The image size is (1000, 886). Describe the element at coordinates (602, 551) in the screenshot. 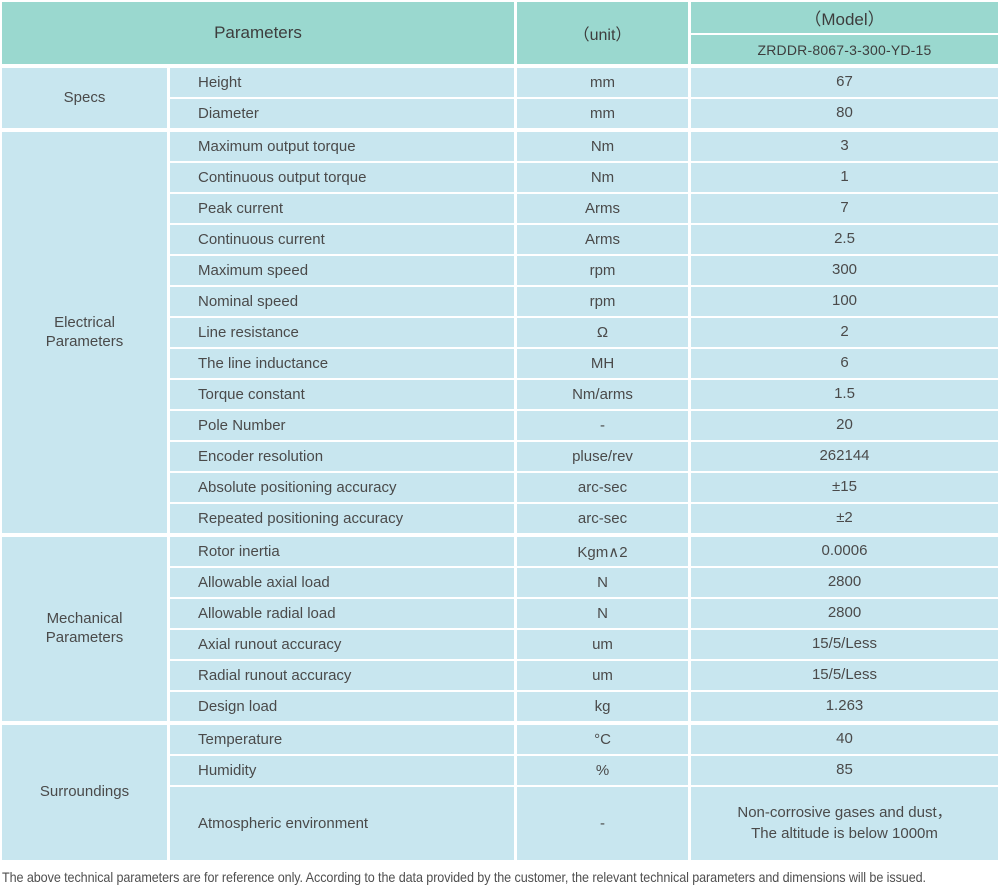

I see `param-unit: Kgm∧2` at that location.